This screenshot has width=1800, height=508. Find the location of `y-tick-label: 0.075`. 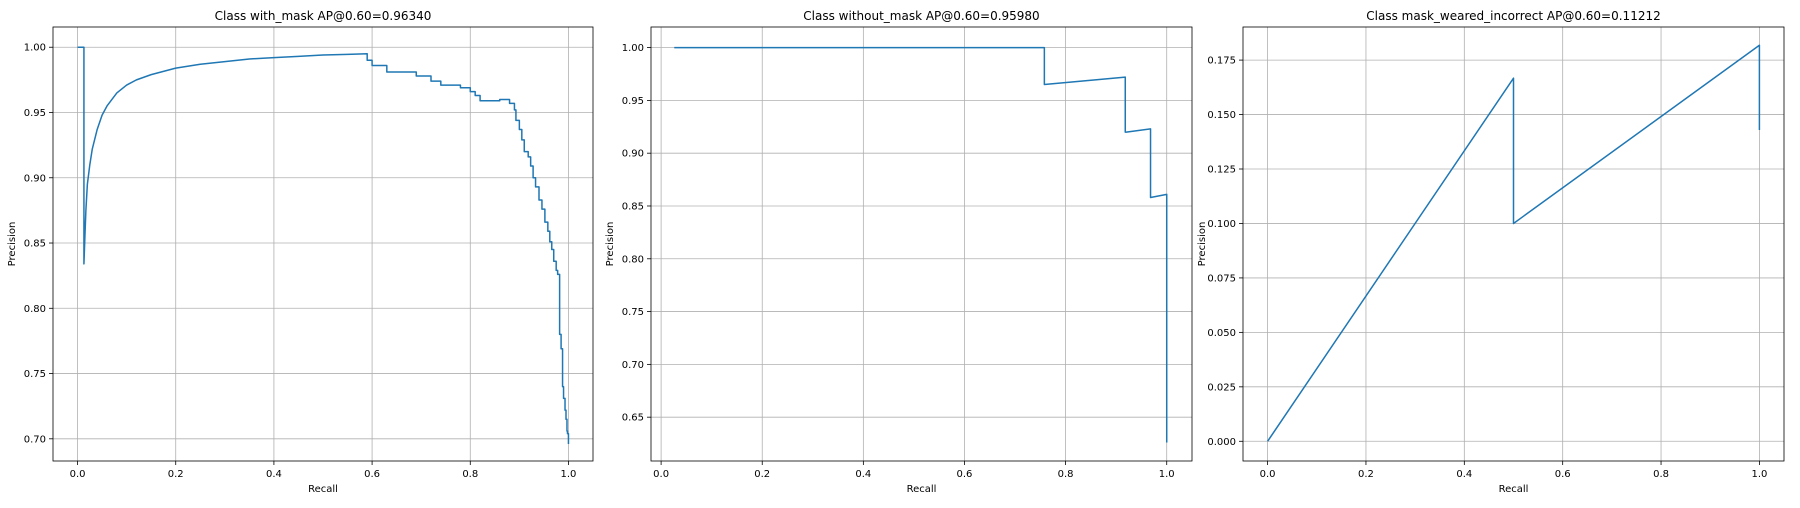

y-tick-label: 0.075 is located at coordinates (1221, 278).